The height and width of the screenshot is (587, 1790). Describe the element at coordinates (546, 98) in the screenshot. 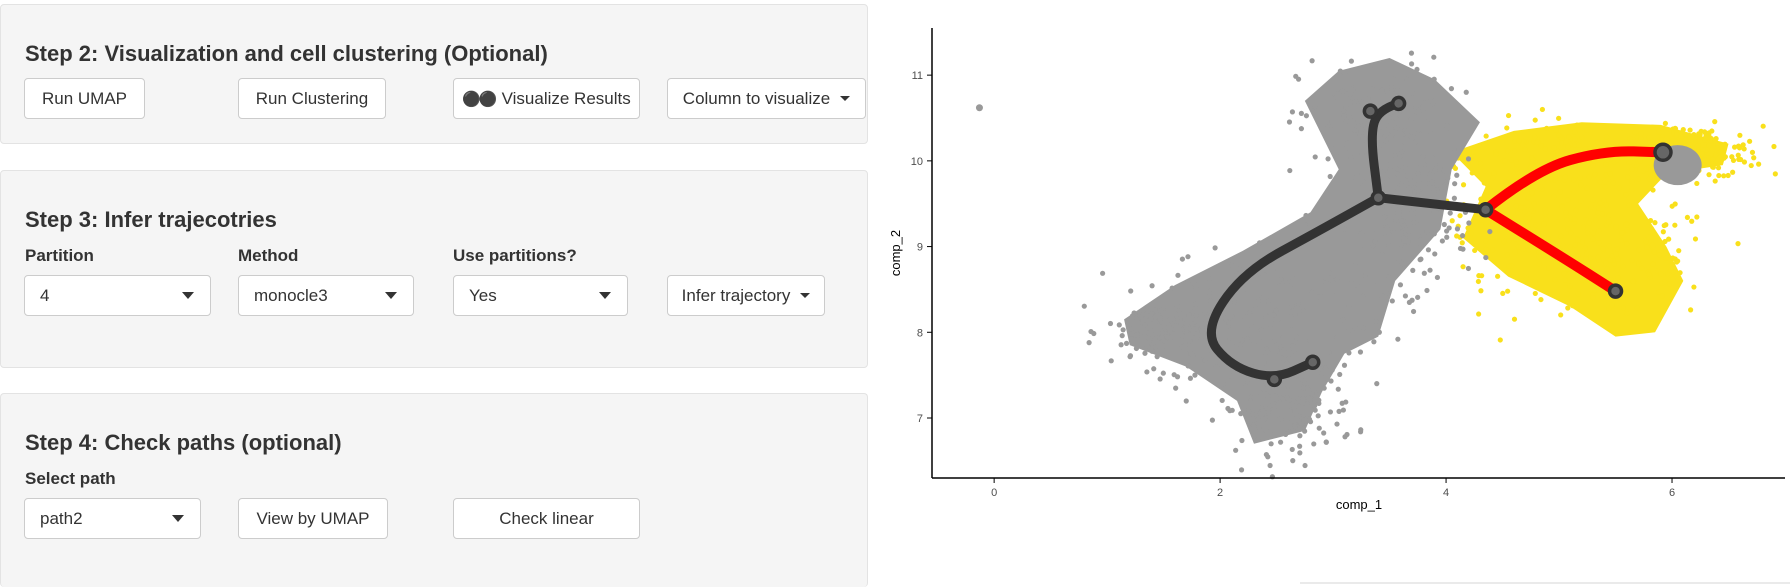

I see `visualize-results-button: ⚫⚫ Visualize Results` at that location.